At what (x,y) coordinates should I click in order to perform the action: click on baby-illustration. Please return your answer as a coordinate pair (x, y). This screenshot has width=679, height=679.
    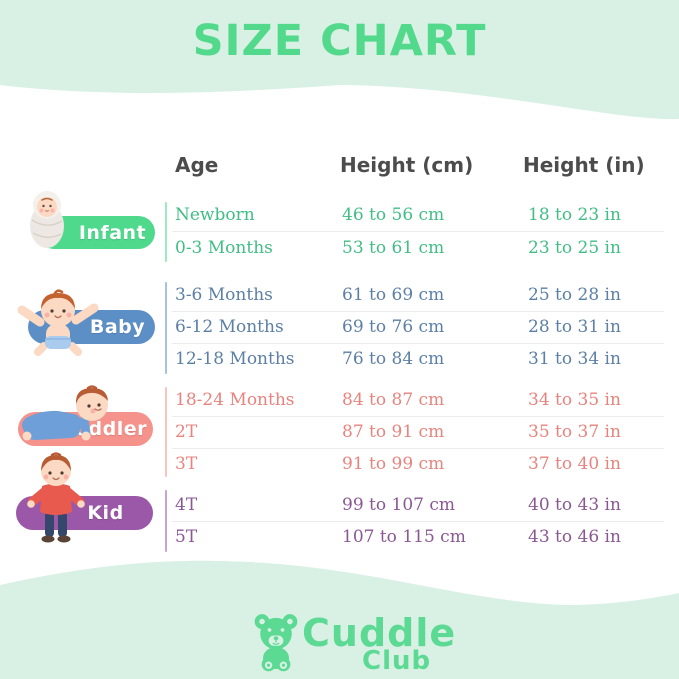
    Looking at the image, I should click on (58, 322).